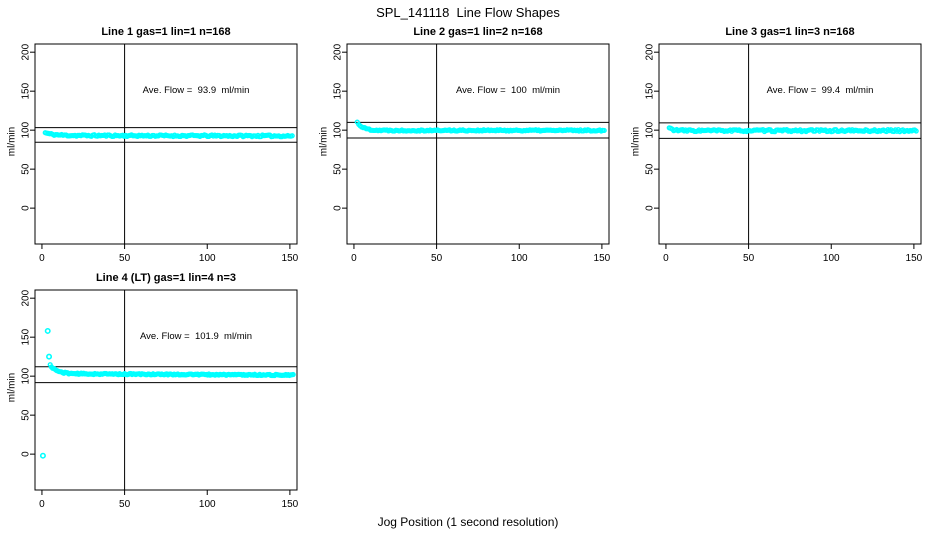 The height and width of the screenshot is (540, 936). I want to click on panel-title: Line 2 gas=1 lin=2 n=168, so click(478, 32).